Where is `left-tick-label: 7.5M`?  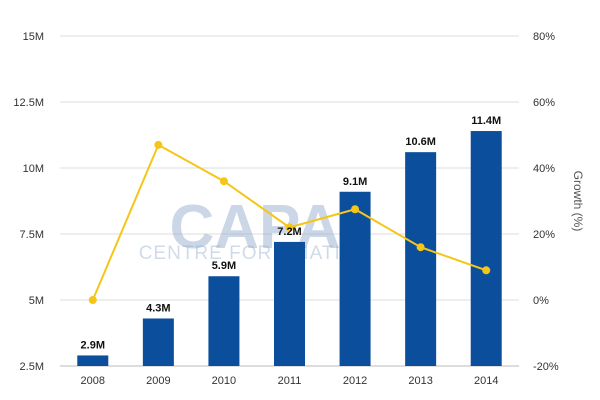
left-tick-label: 7.5M is located at coordinates (32, 235).